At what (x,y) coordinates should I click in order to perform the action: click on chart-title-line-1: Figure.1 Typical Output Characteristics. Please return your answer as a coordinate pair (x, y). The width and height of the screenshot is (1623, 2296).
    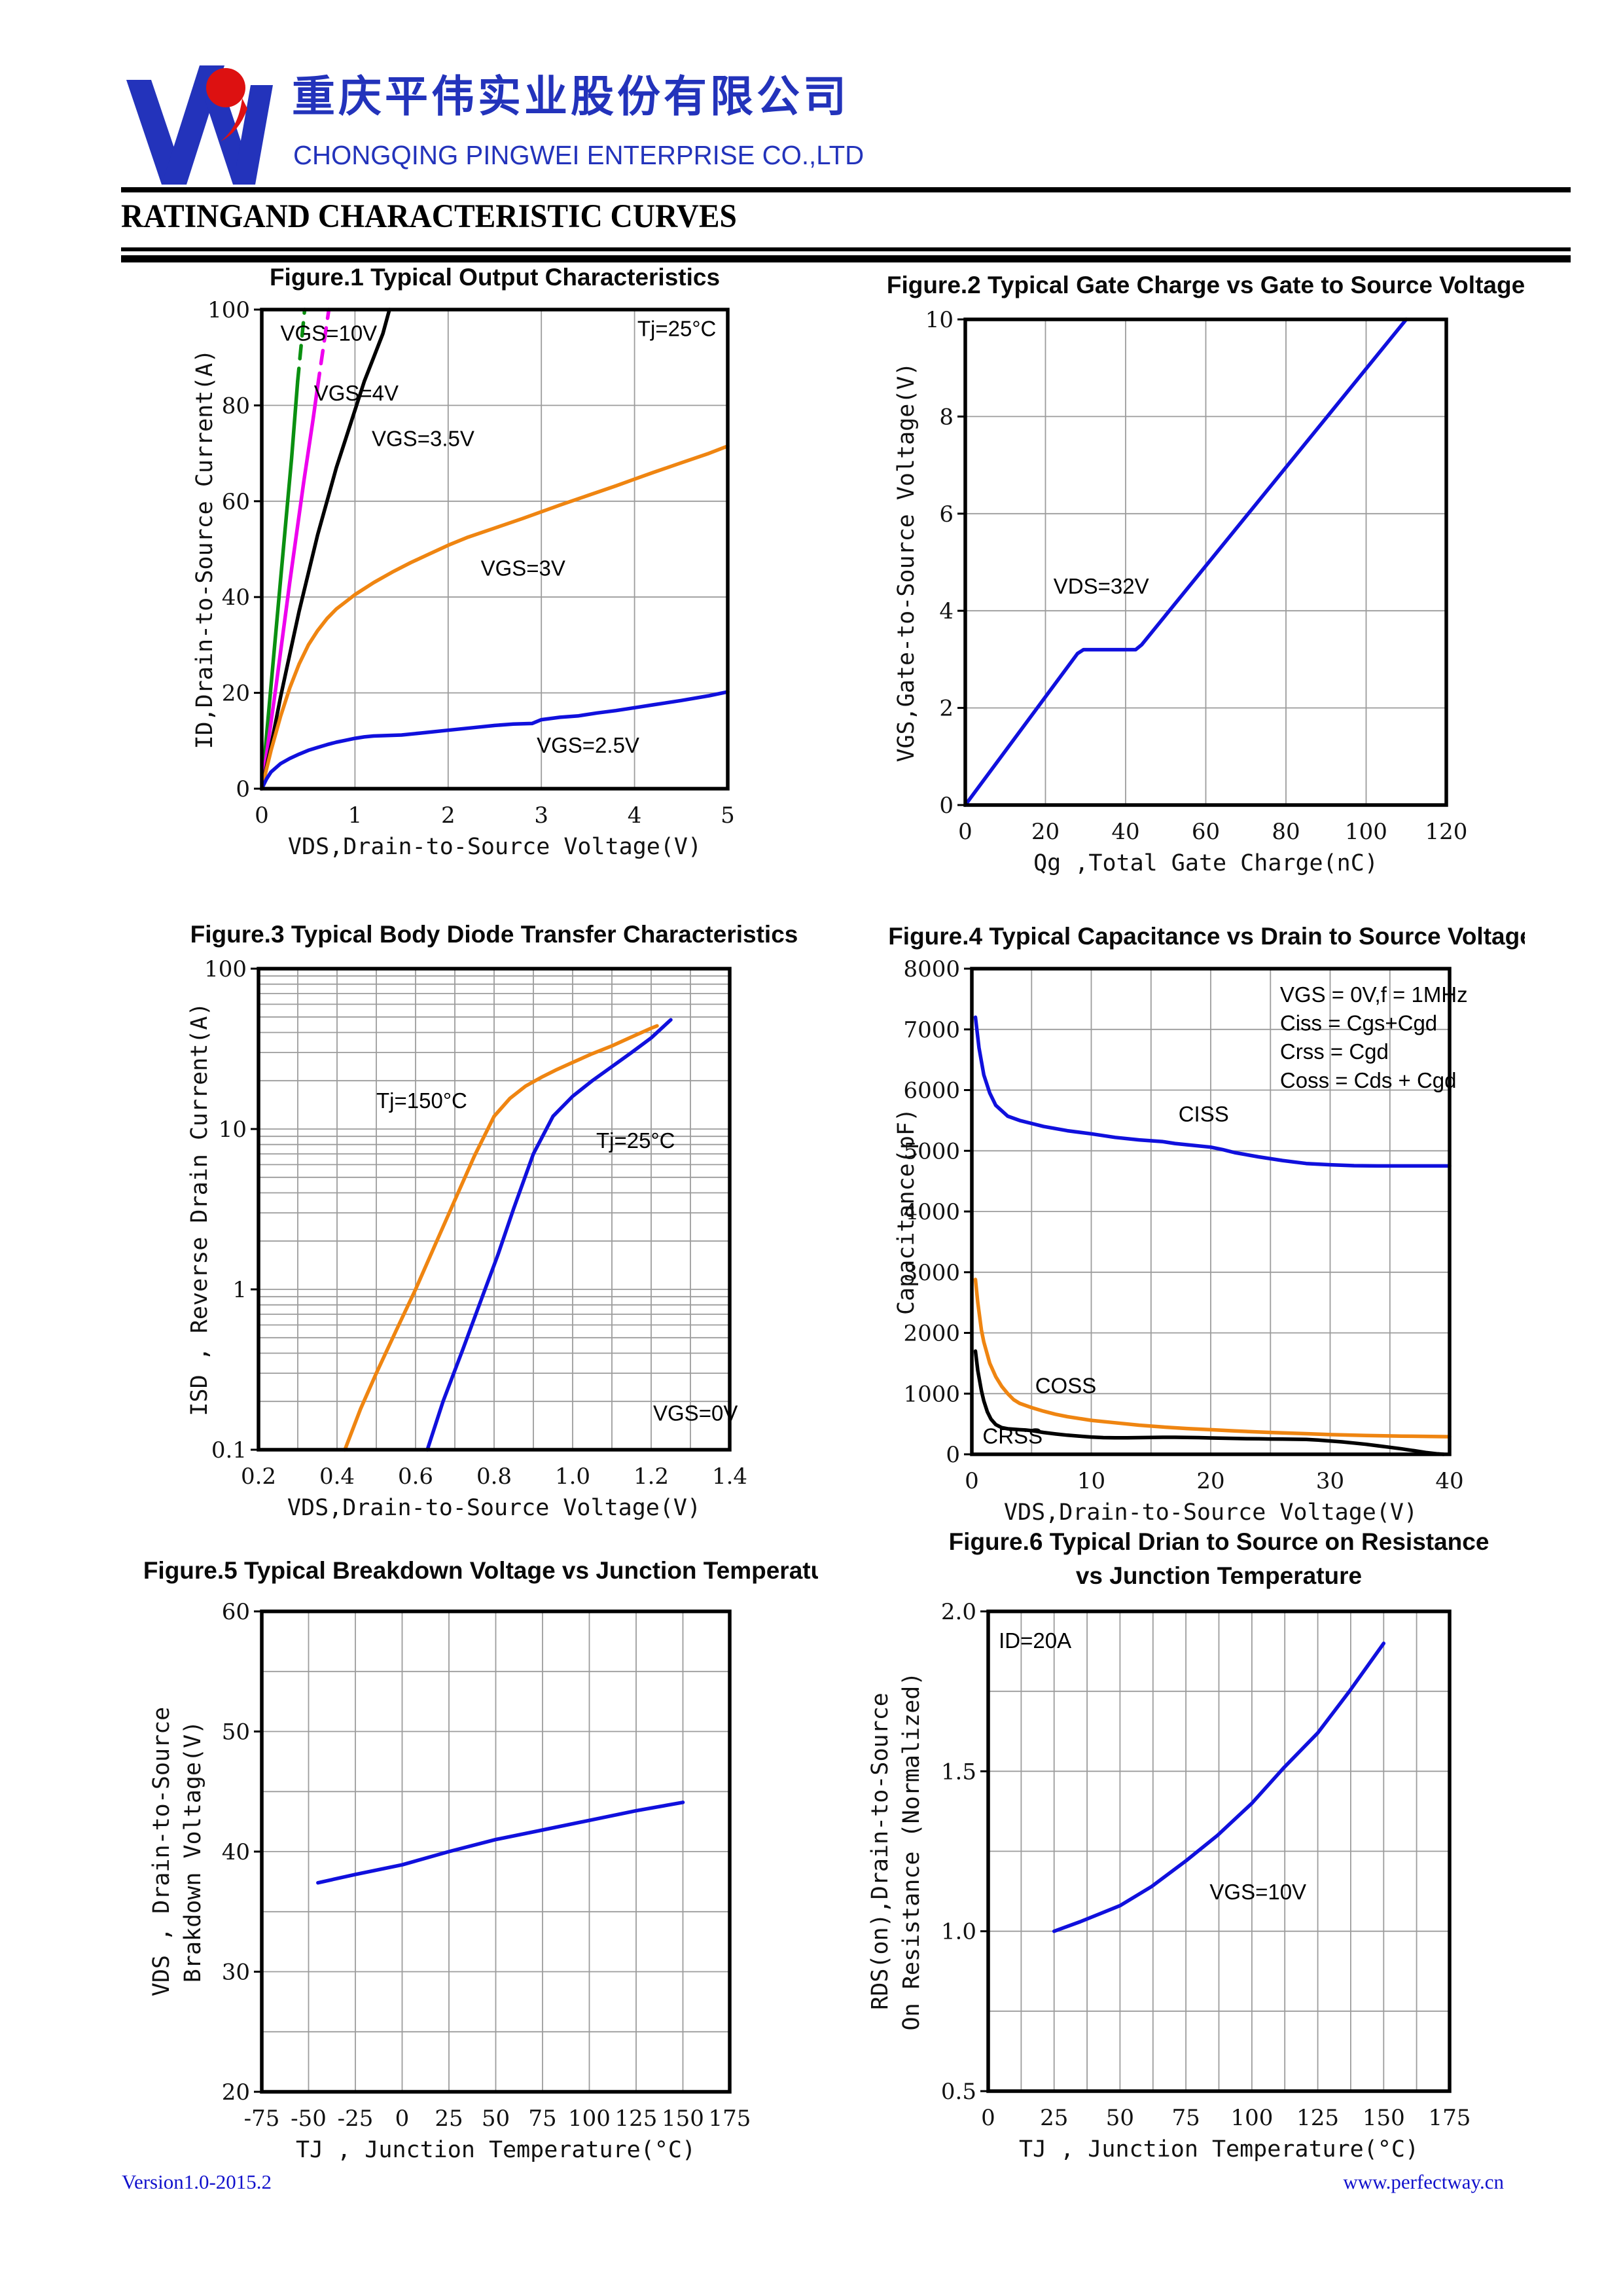
    Looking at the image, I should click on (495, 277).